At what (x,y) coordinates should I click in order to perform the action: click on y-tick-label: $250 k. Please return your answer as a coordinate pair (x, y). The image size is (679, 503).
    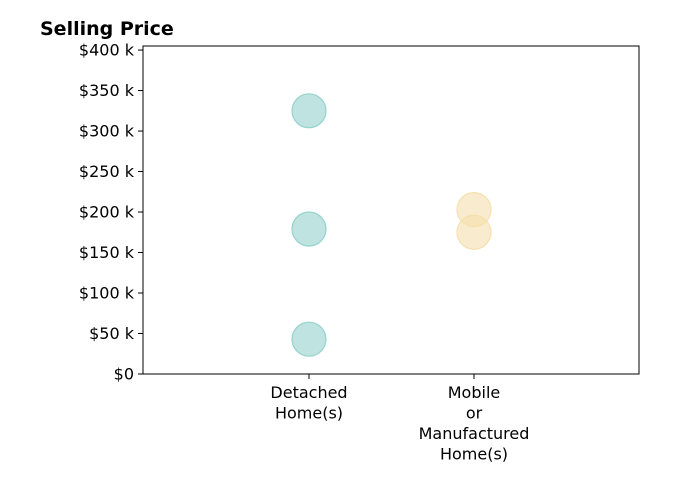
    Looking at the image, I should click on (107, 171).